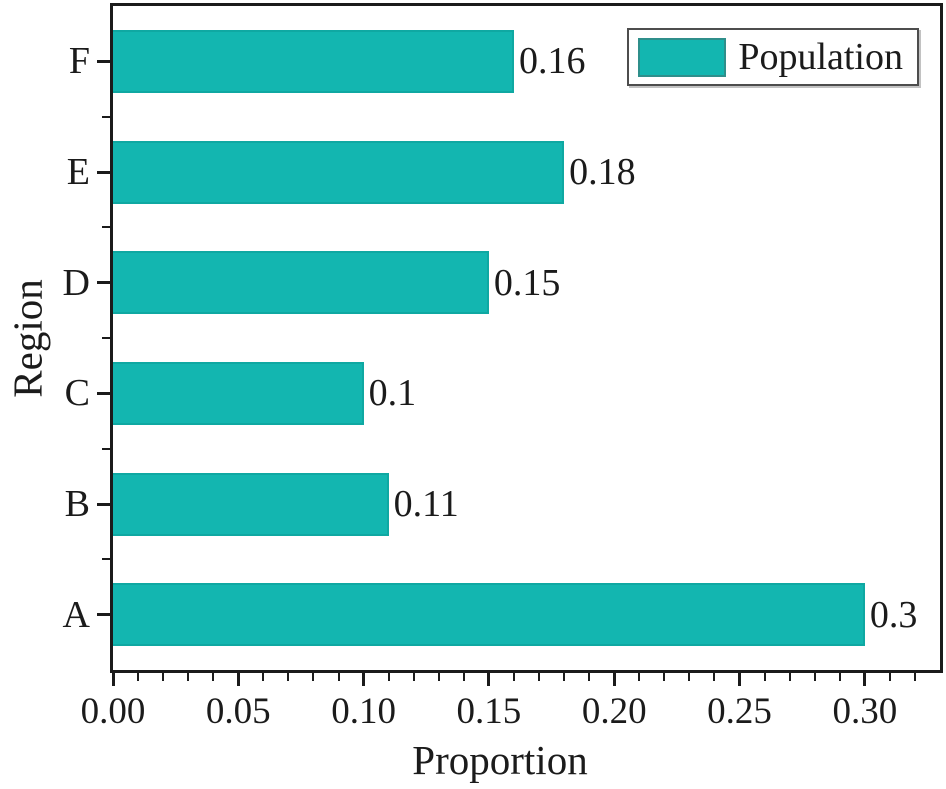 The image size is (946, 789). Describe the element at coordinates (27, 338) in the screenshot. I see `y-axis-title: Region` at that location.